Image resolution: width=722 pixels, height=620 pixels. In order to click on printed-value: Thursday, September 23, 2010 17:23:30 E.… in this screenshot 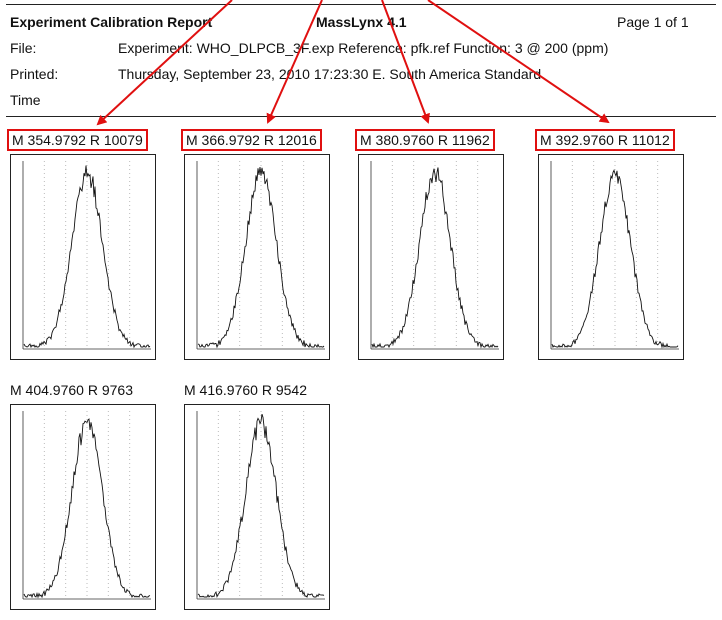, I will do `click(330, 74)`.